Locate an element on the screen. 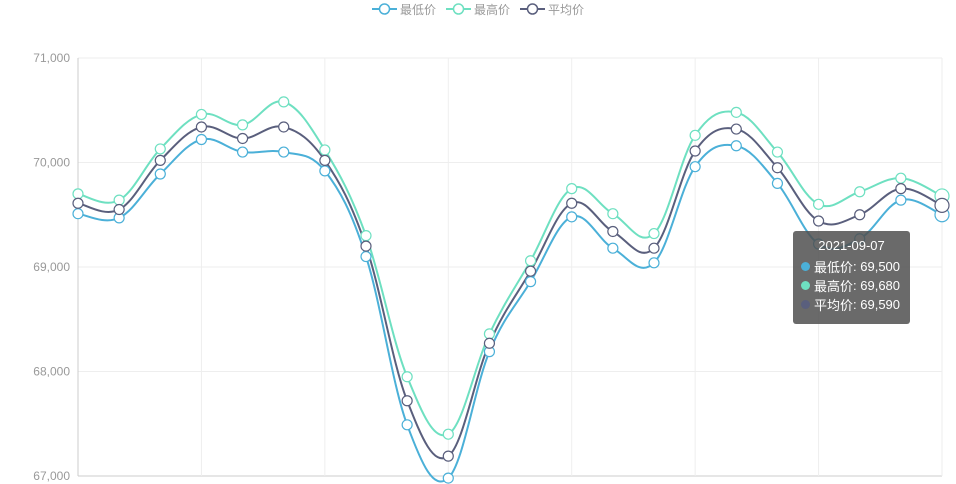  legend-label-avg: 平均价 is located at coordinates (566, 9).